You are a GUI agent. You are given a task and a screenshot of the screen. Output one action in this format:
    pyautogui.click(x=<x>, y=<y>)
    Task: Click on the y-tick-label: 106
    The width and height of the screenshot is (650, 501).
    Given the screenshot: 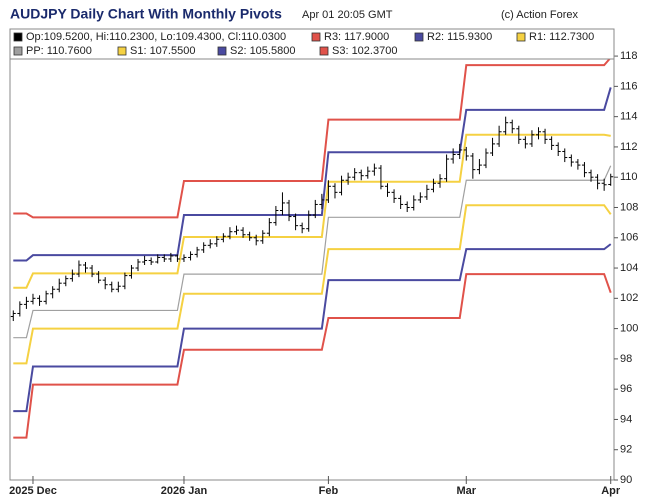 What is the action you would take?
    pyautogui.click(x=629, y=238)
    